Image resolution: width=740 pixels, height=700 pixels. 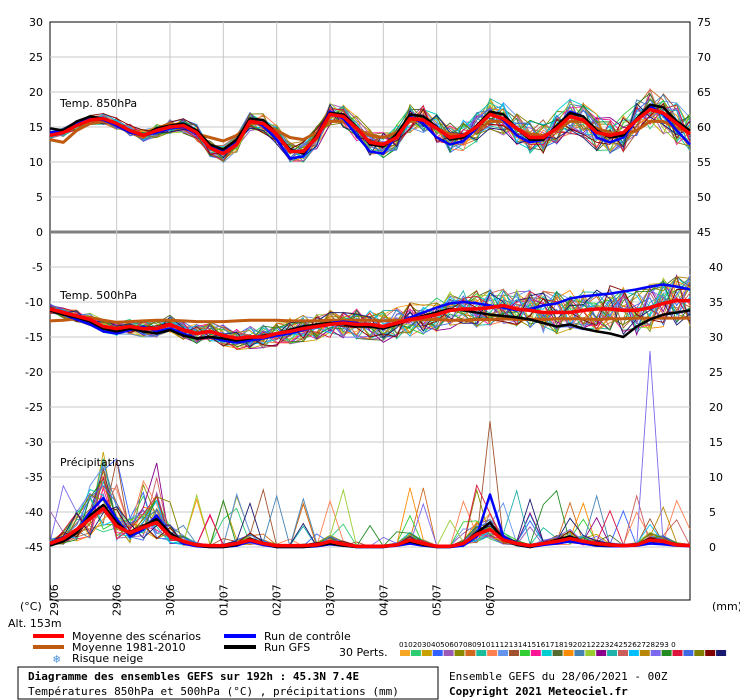 What do you see at coordinates (704, 232) in the screenshot?
I see `right-tick-label: 45` at bounding box center [704, 232].